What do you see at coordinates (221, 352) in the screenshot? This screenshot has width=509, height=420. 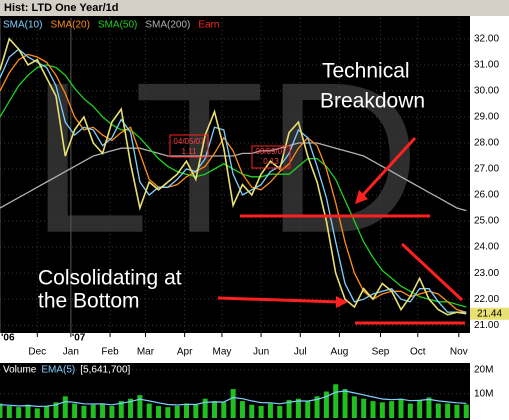 I see `x-tick-label: May` at bounding box center [221, 352].